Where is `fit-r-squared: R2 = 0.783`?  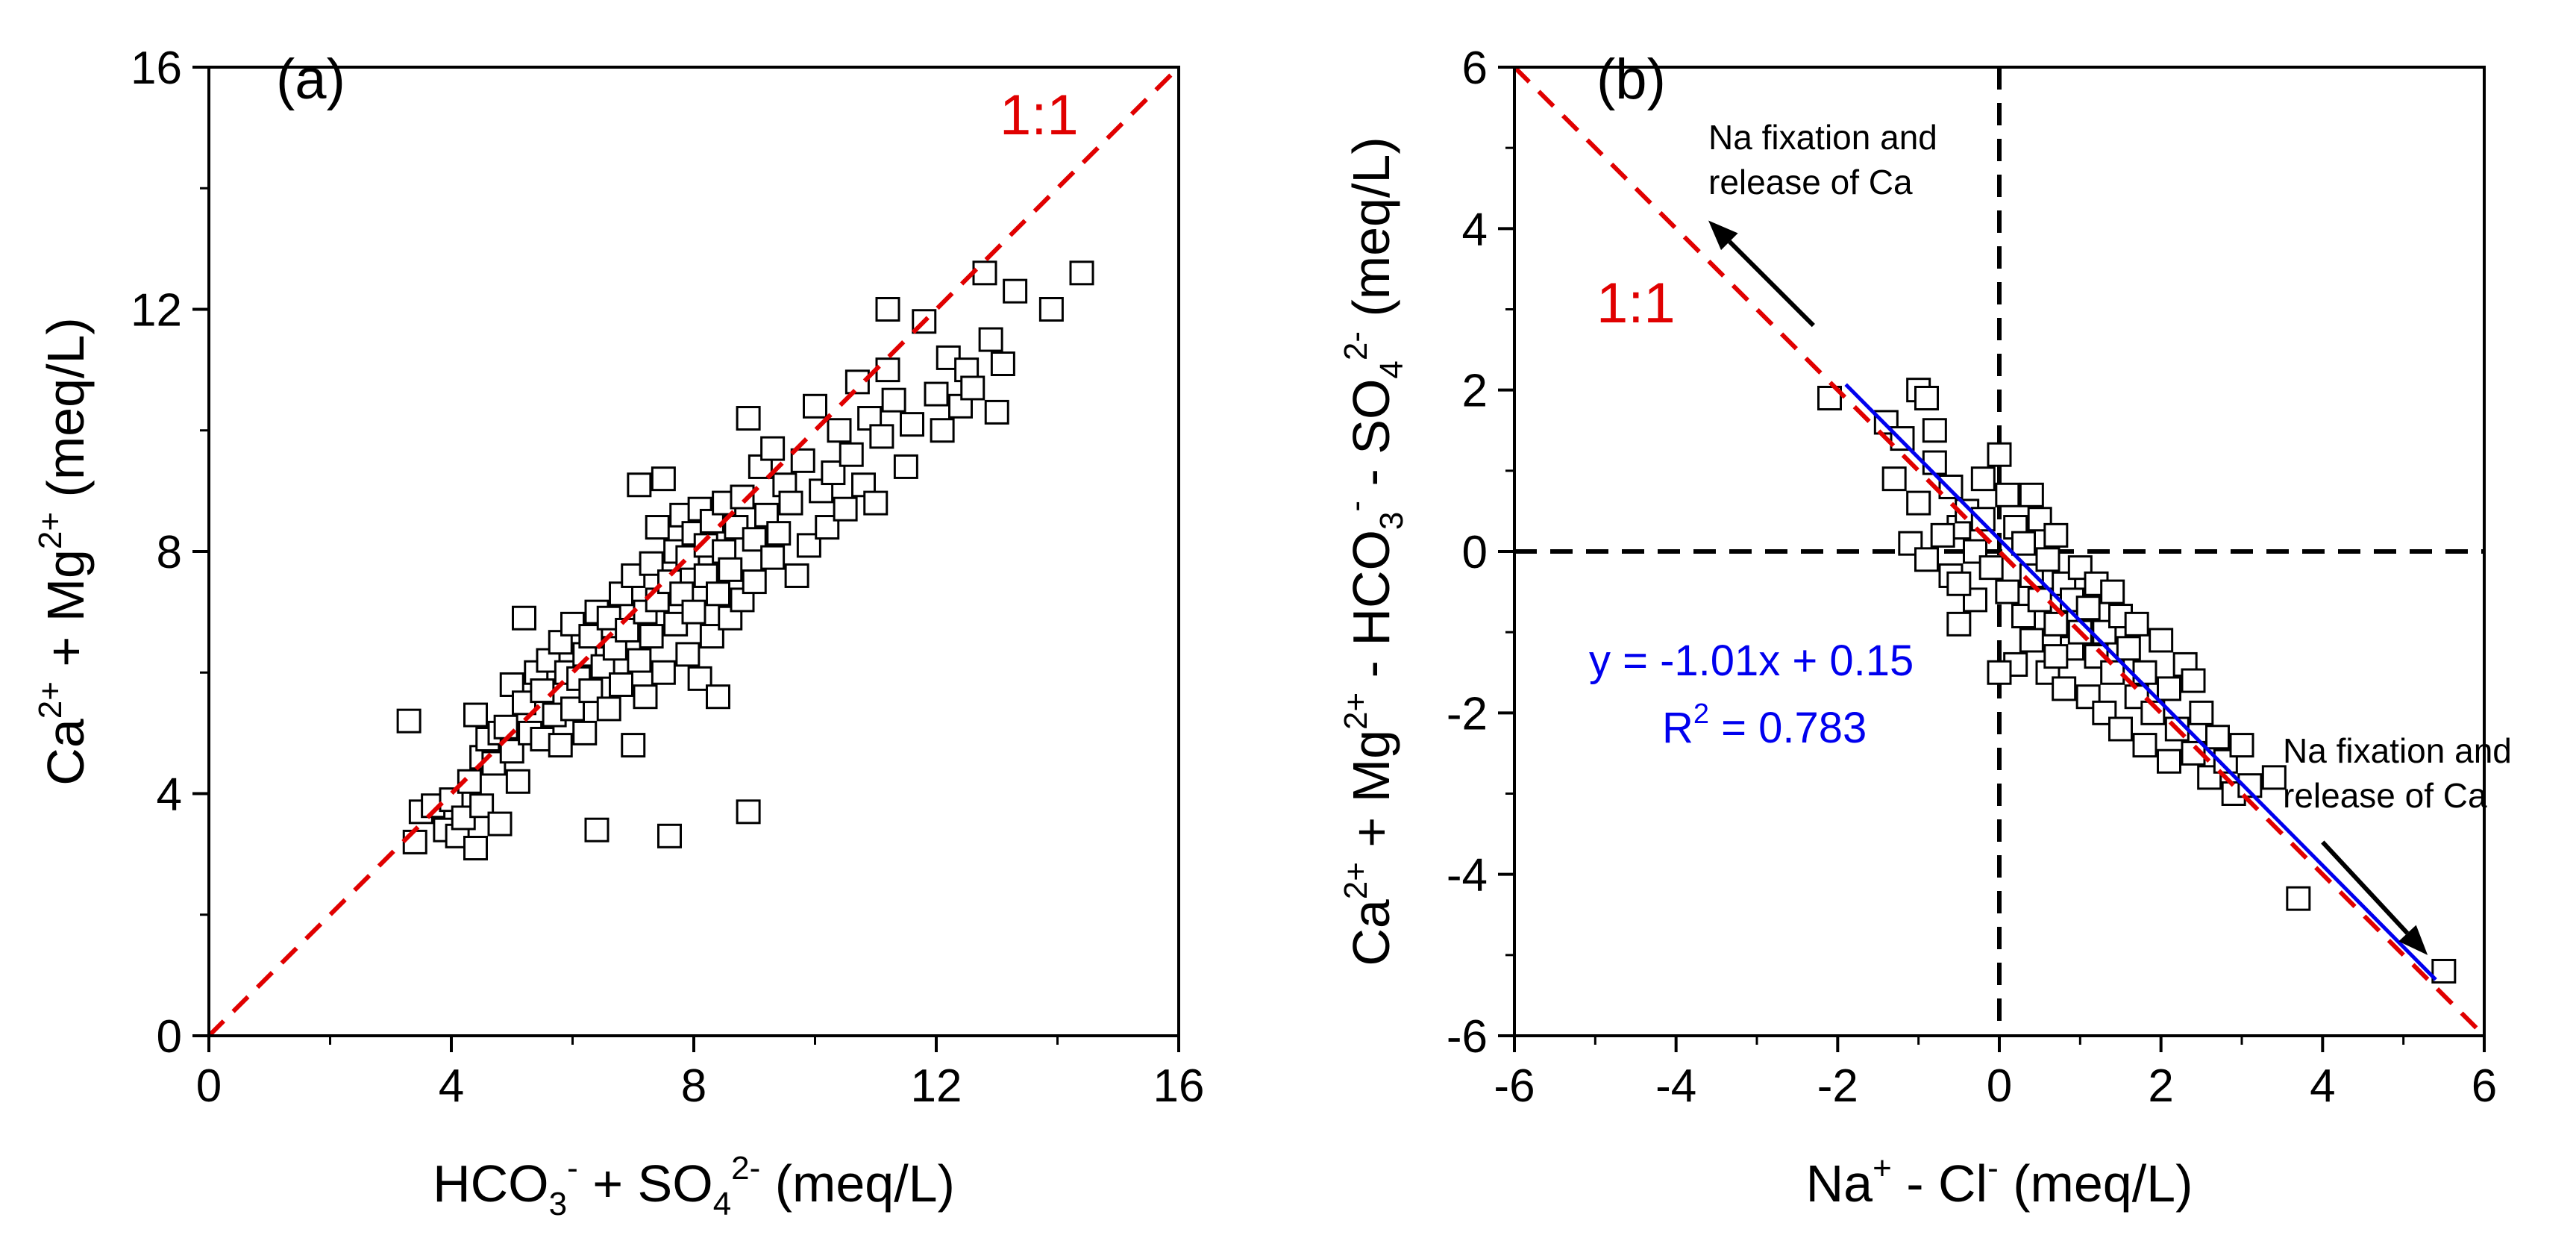
fit-r-squared: R2 = 0.783 is located at coordinates (1764, 725).